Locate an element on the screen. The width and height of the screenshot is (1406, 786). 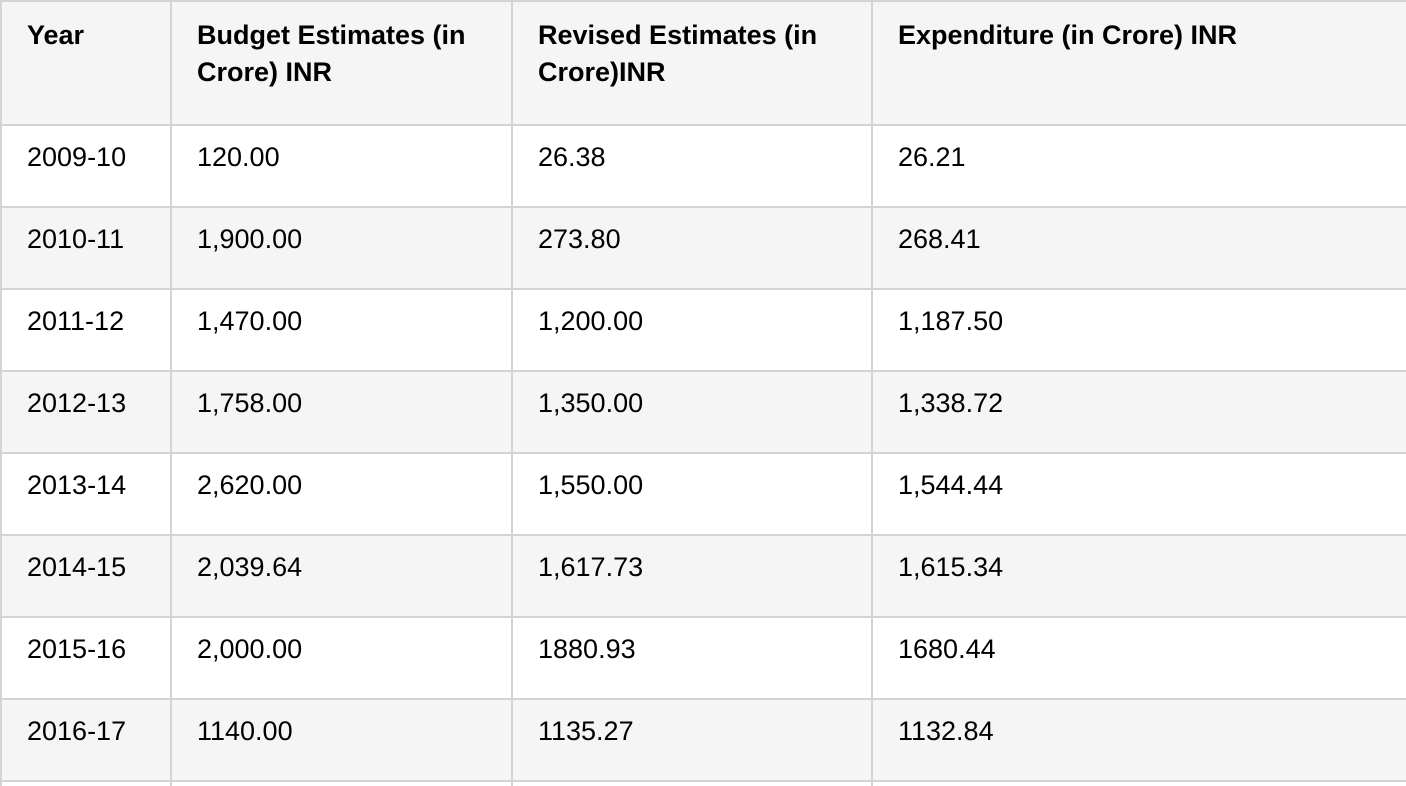
cell-revised: 1,617.73 is located at coordinates (692, 576).